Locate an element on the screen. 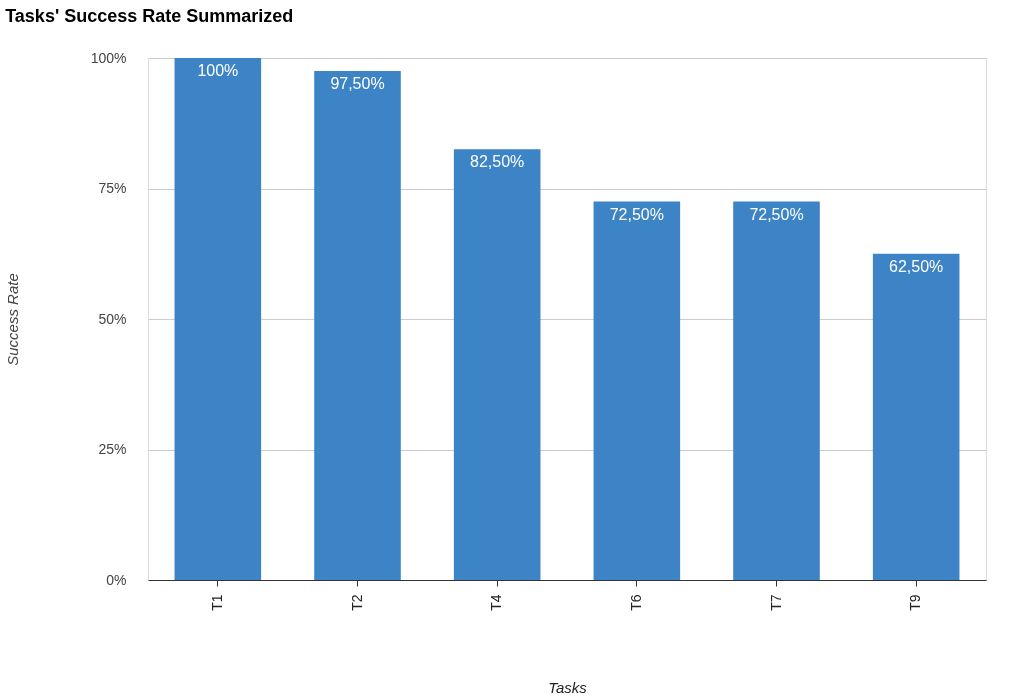 The image size is (1030, 698). y-tick-label: 50% is located at coordinates (112, 318).